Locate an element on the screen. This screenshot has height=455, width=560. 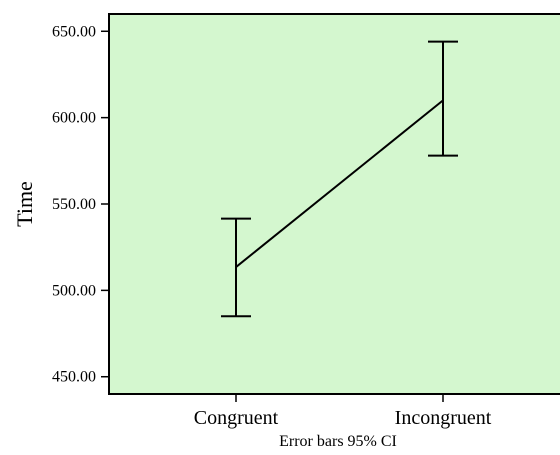
error-bar-congruent is located at coordinates (236, 267).